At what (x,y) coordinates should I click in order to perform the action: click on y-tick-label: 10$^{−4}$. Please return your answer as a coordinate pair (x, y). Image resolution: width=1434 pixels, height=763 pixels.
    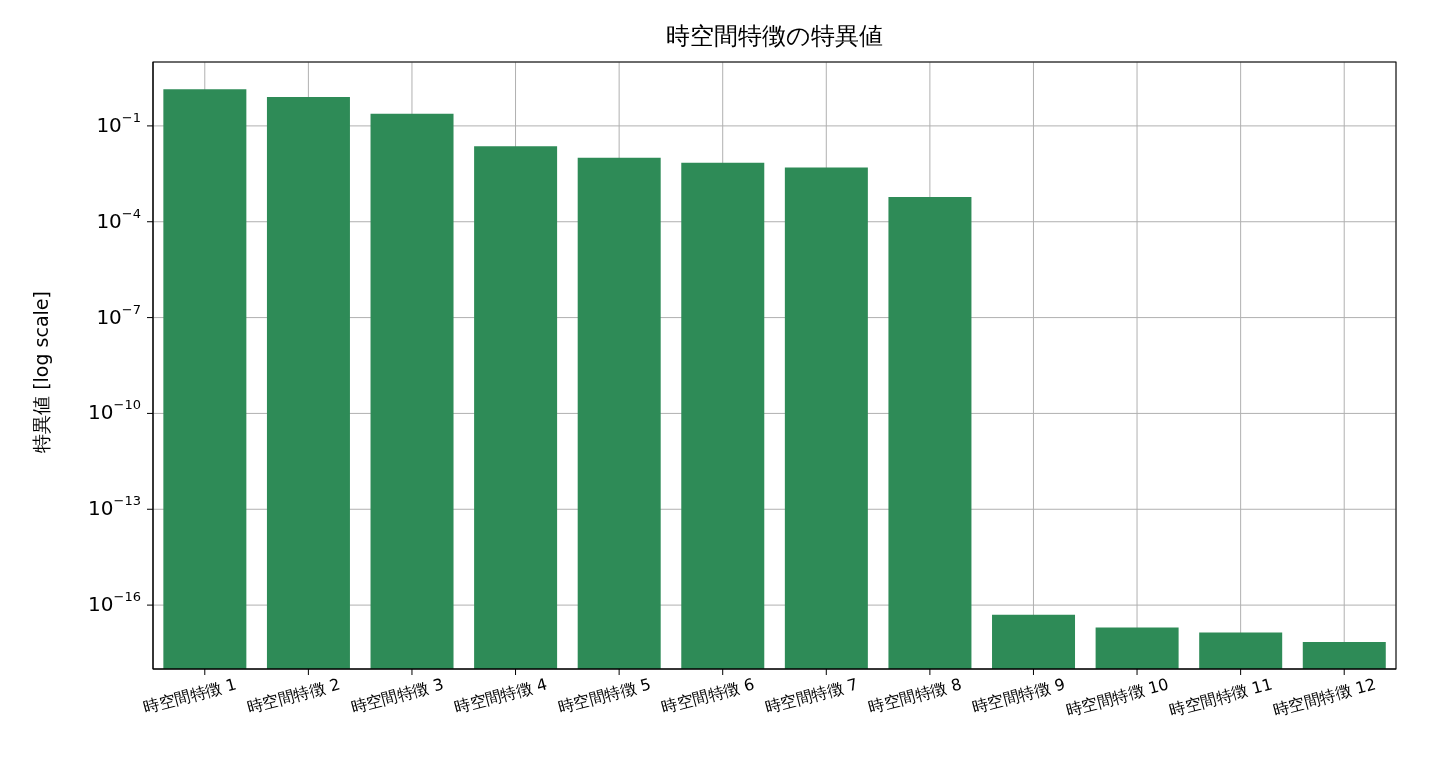
    Looking at the image, I should click on (118, 219).